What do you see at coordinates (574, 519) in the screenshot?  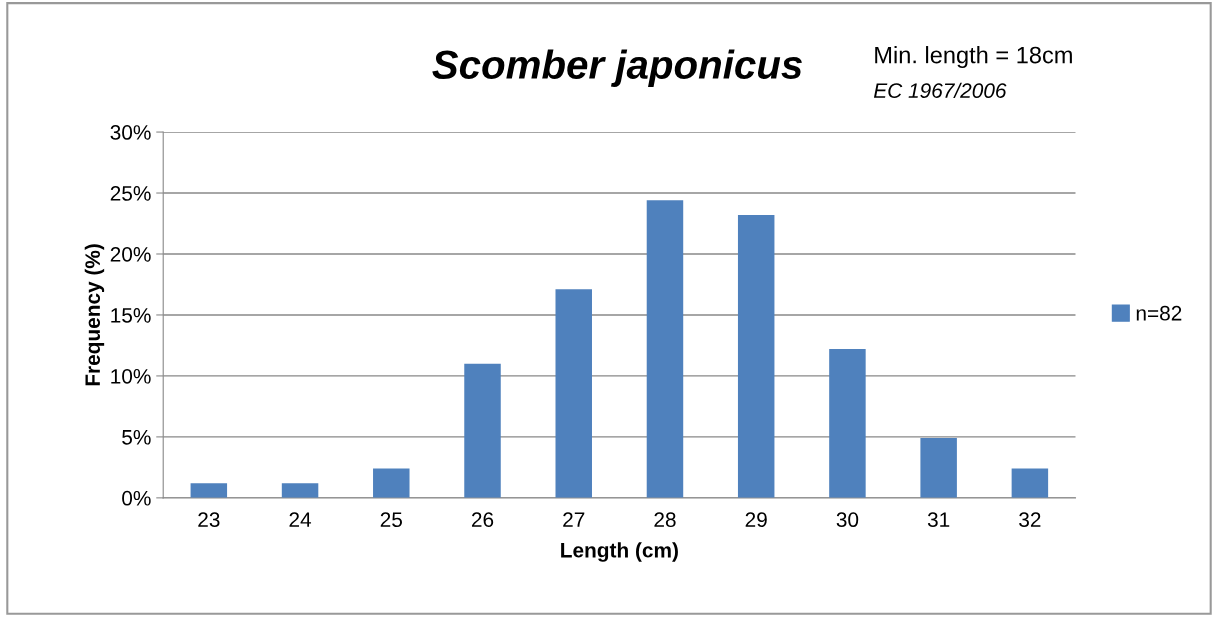 I see `x-tick-label: 27` at bounding box center [574, 519].